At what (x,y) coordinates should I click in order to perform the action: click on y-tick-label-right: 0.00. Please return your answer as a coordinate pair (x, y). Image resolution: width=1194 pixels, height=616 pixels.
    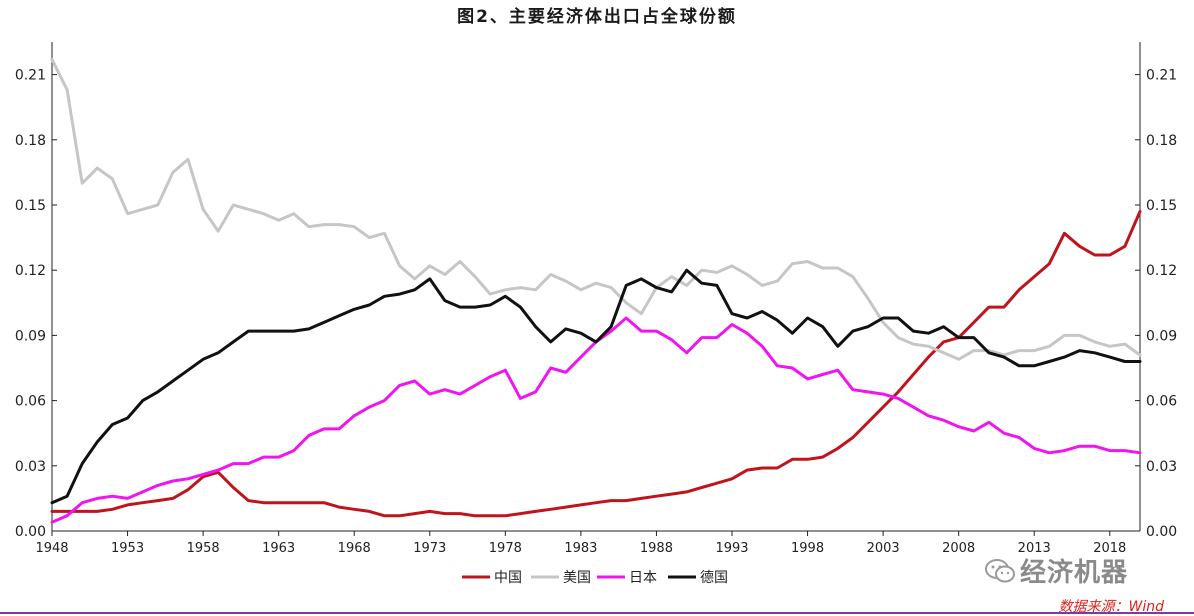
    Looking at the image, I should click on (1161, 532).